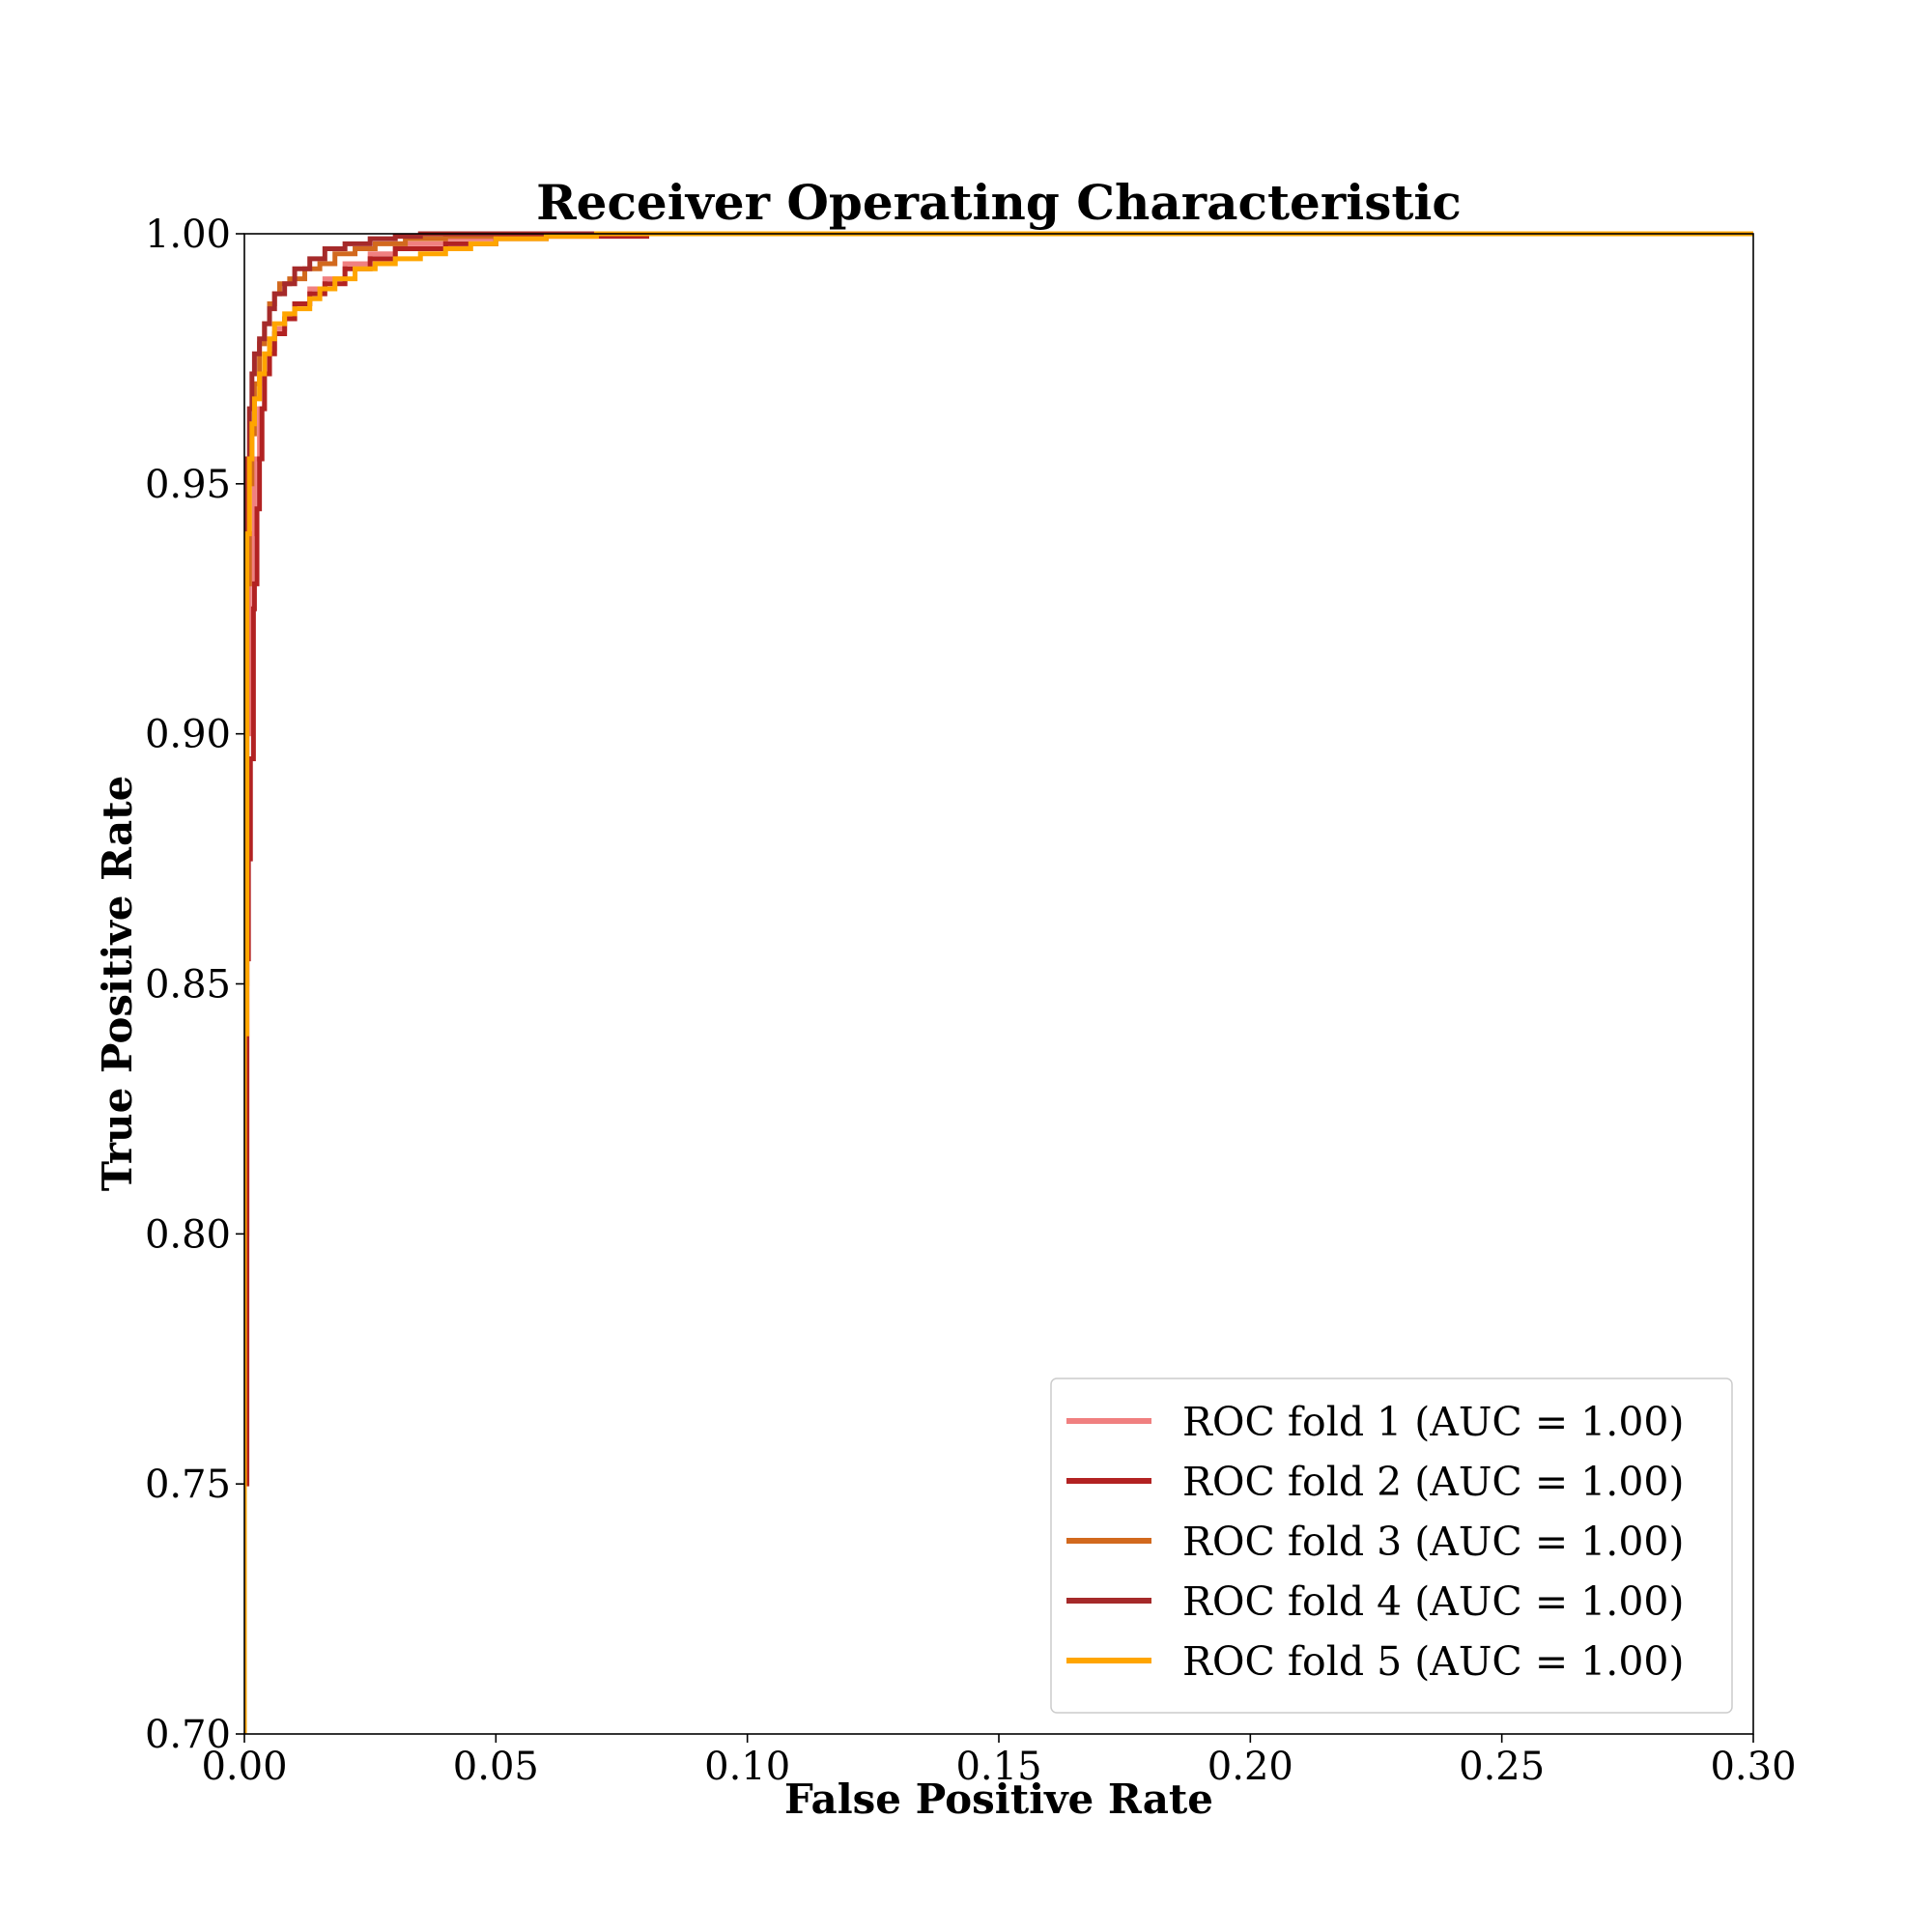 The width and height of the screenshot is (1932, 1932). What do you see at coordinates (1753, 1767) in the screenshot?
I see `x-tick-label: 0.30` at bounding box center [1753, 1767].